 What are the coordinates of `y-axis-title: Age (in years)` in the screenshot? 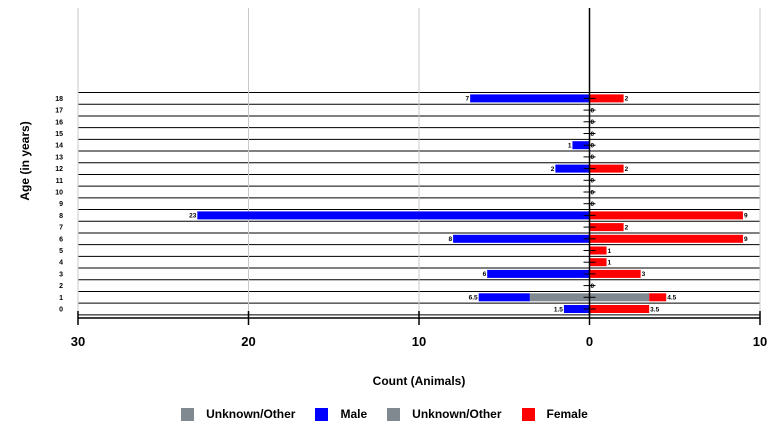 It's located at (25, 160).